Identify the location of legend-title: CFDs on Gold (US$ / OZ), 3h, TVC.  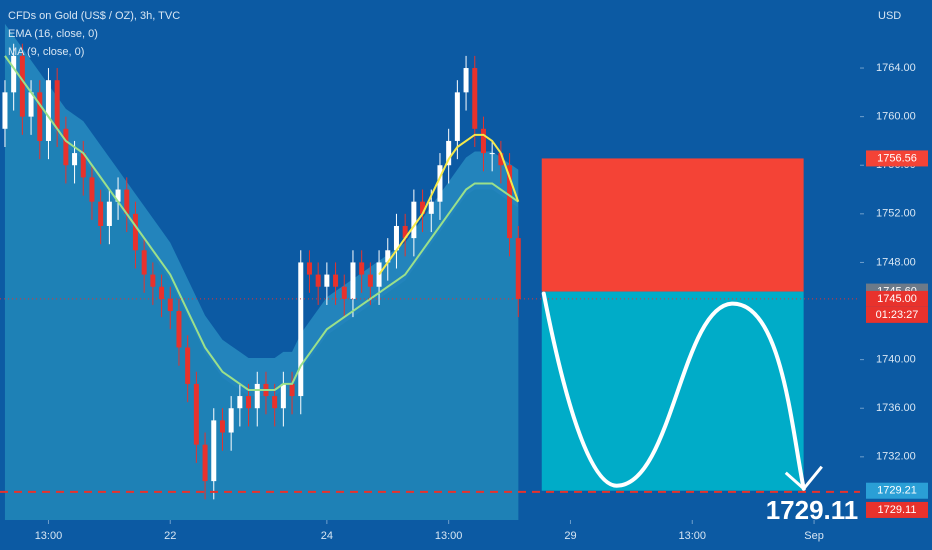
(94, 16).